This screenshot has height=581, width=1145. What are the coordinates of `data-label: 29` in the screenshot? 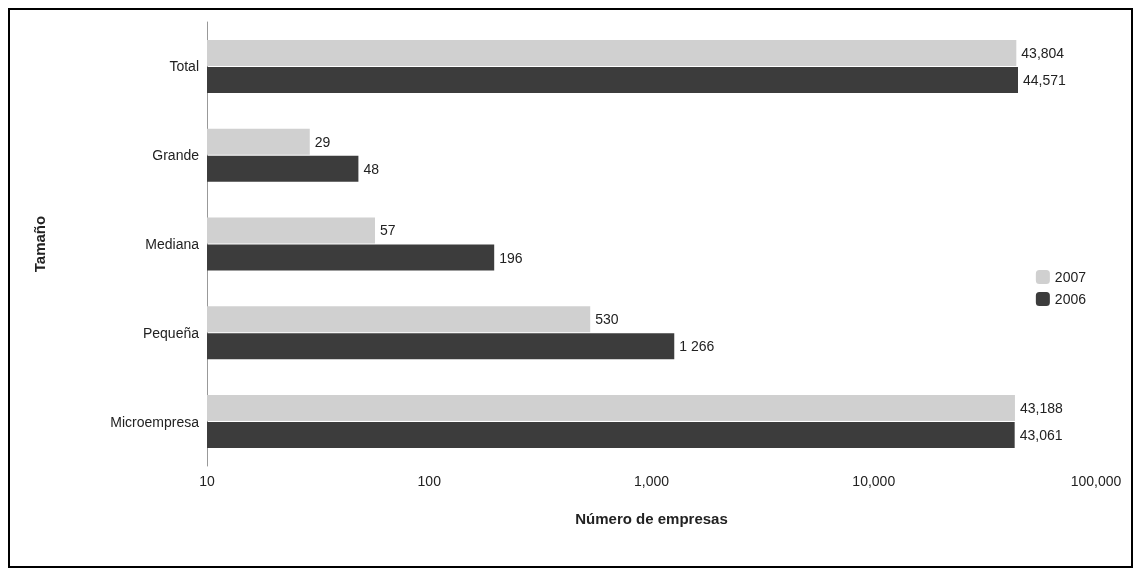 It's located at (322, 141).